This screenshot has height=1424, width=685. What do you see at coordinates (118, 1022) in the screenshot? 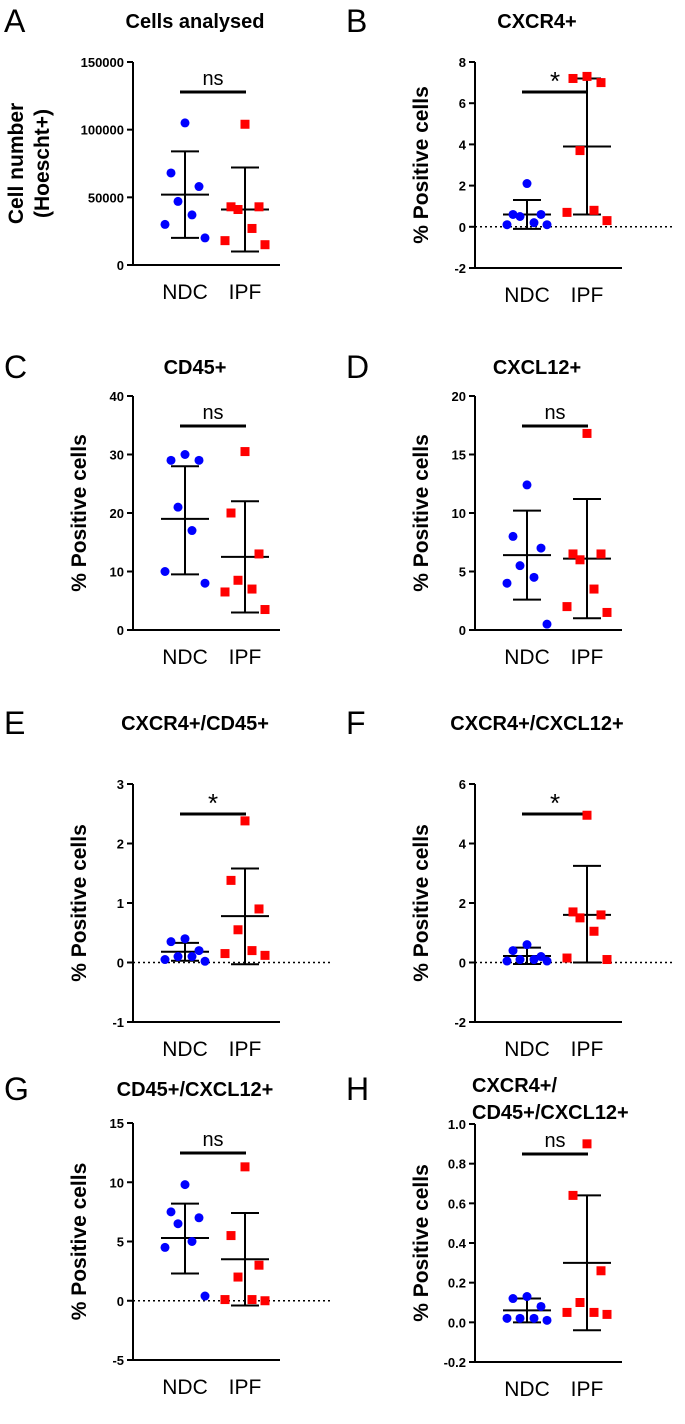
I see `y-tick-label: -1` at bounding box center [118, 1022].